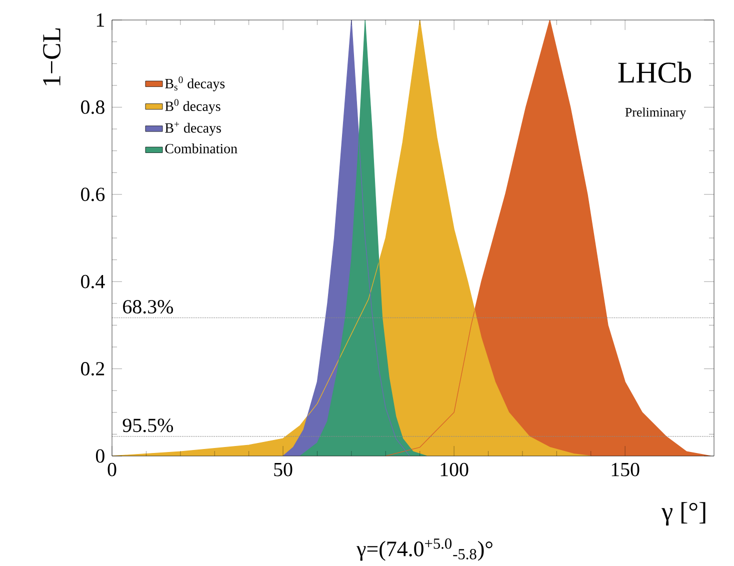 The width and height of the screenshot is (734, 566). Describe the element at coordinates (100, 456) in the screenshot. I see `y-tick-label: 0` at that location.